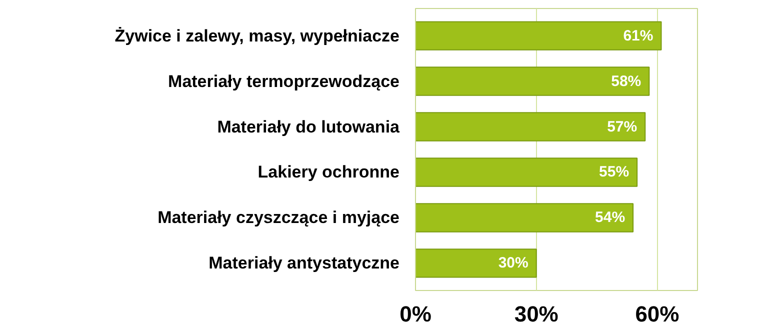  Describe the element at coordinates (610, 217) in the screenshot. I see `data-label: 54%` at that location.